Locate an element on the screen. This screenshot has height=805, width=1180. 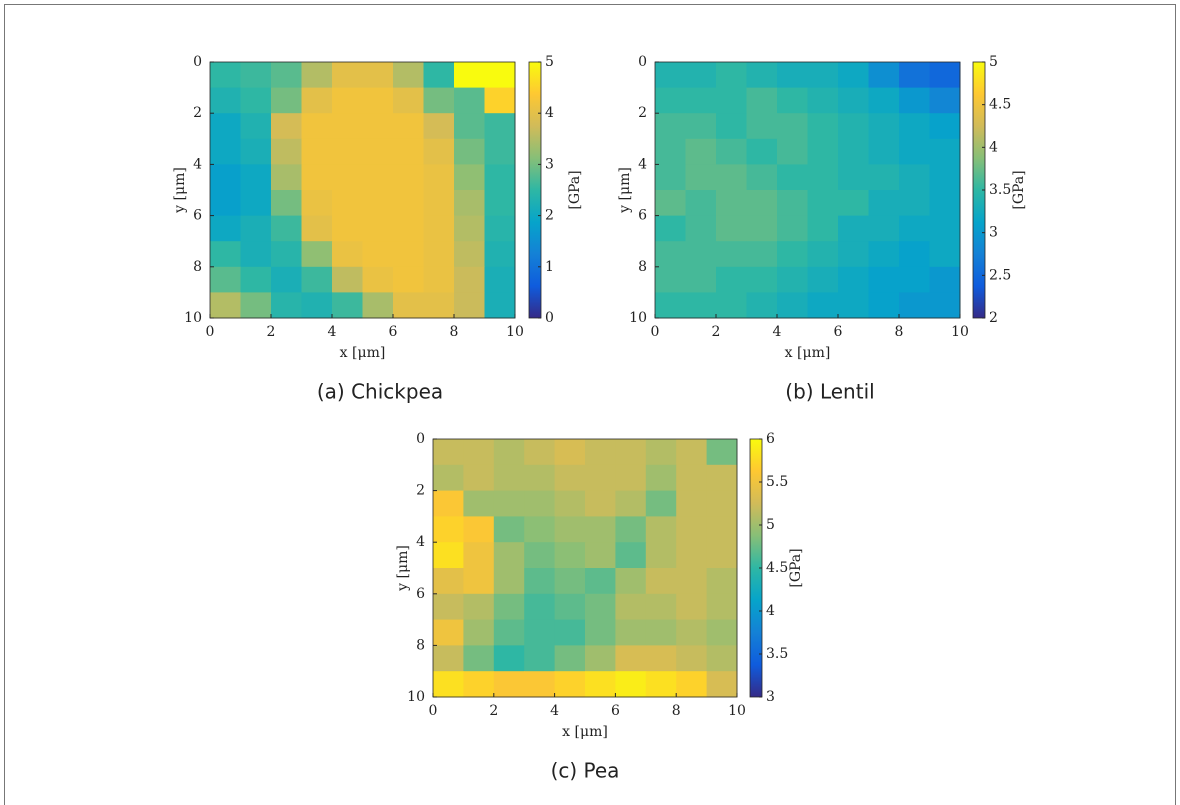
colorbar-label: [GPa] is located at coordinates (796, 567).